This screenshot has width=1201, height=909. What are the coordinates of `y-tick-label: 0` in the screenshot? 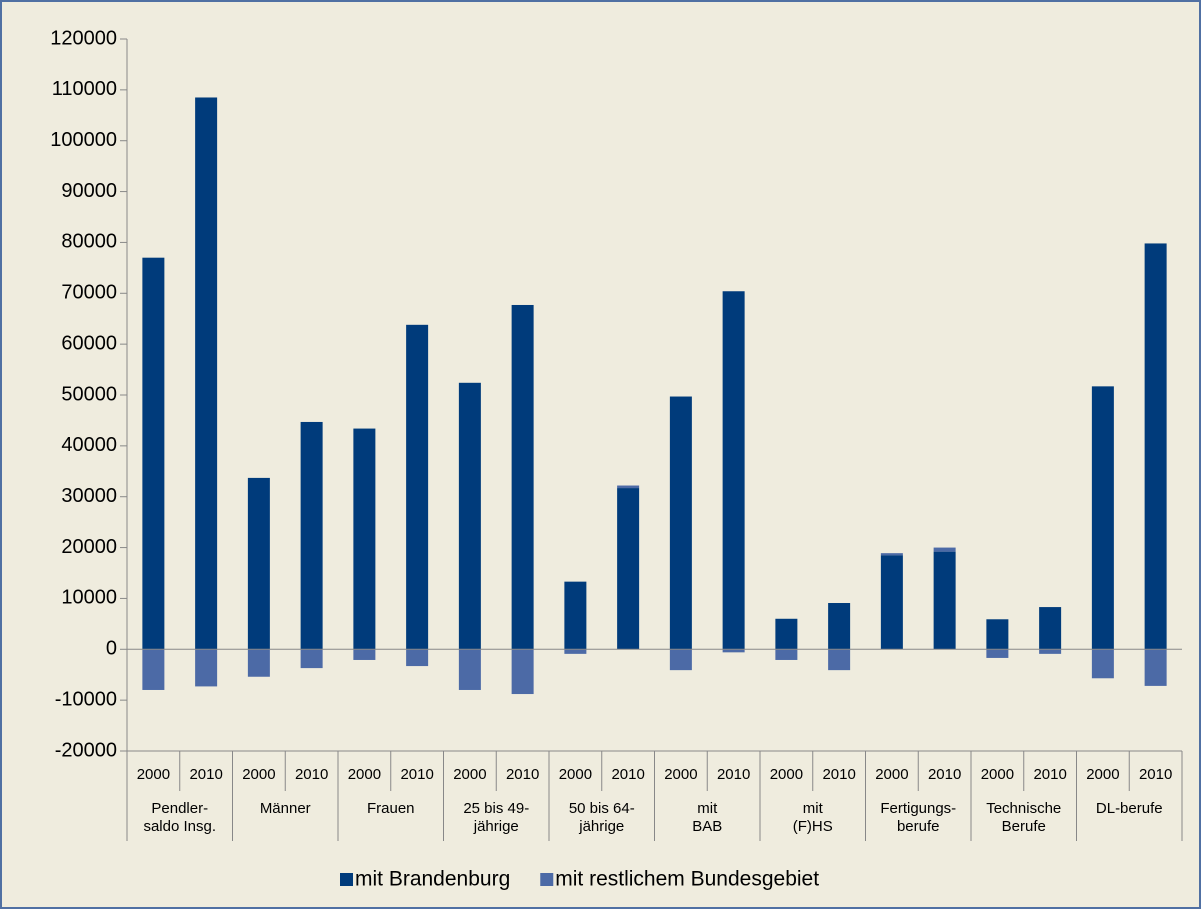 It's located at (111, 649).